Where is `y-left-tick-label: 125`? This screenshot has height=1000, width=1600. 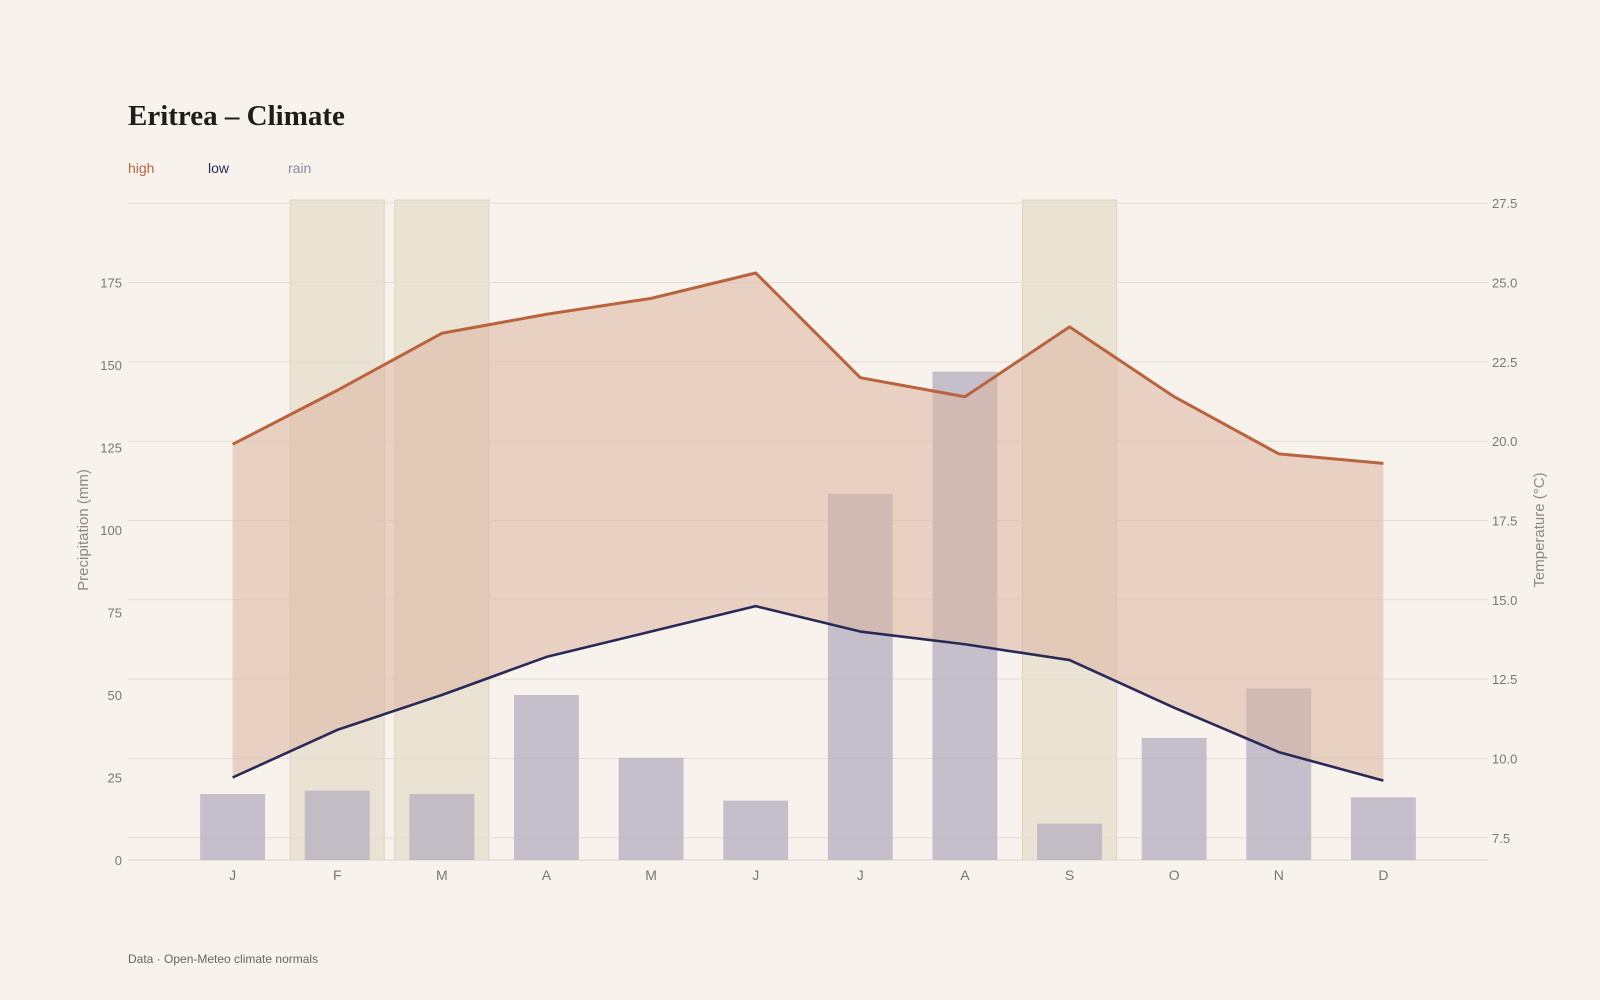 y-left-tick-label: 125 is located at coordinates (111, 448).